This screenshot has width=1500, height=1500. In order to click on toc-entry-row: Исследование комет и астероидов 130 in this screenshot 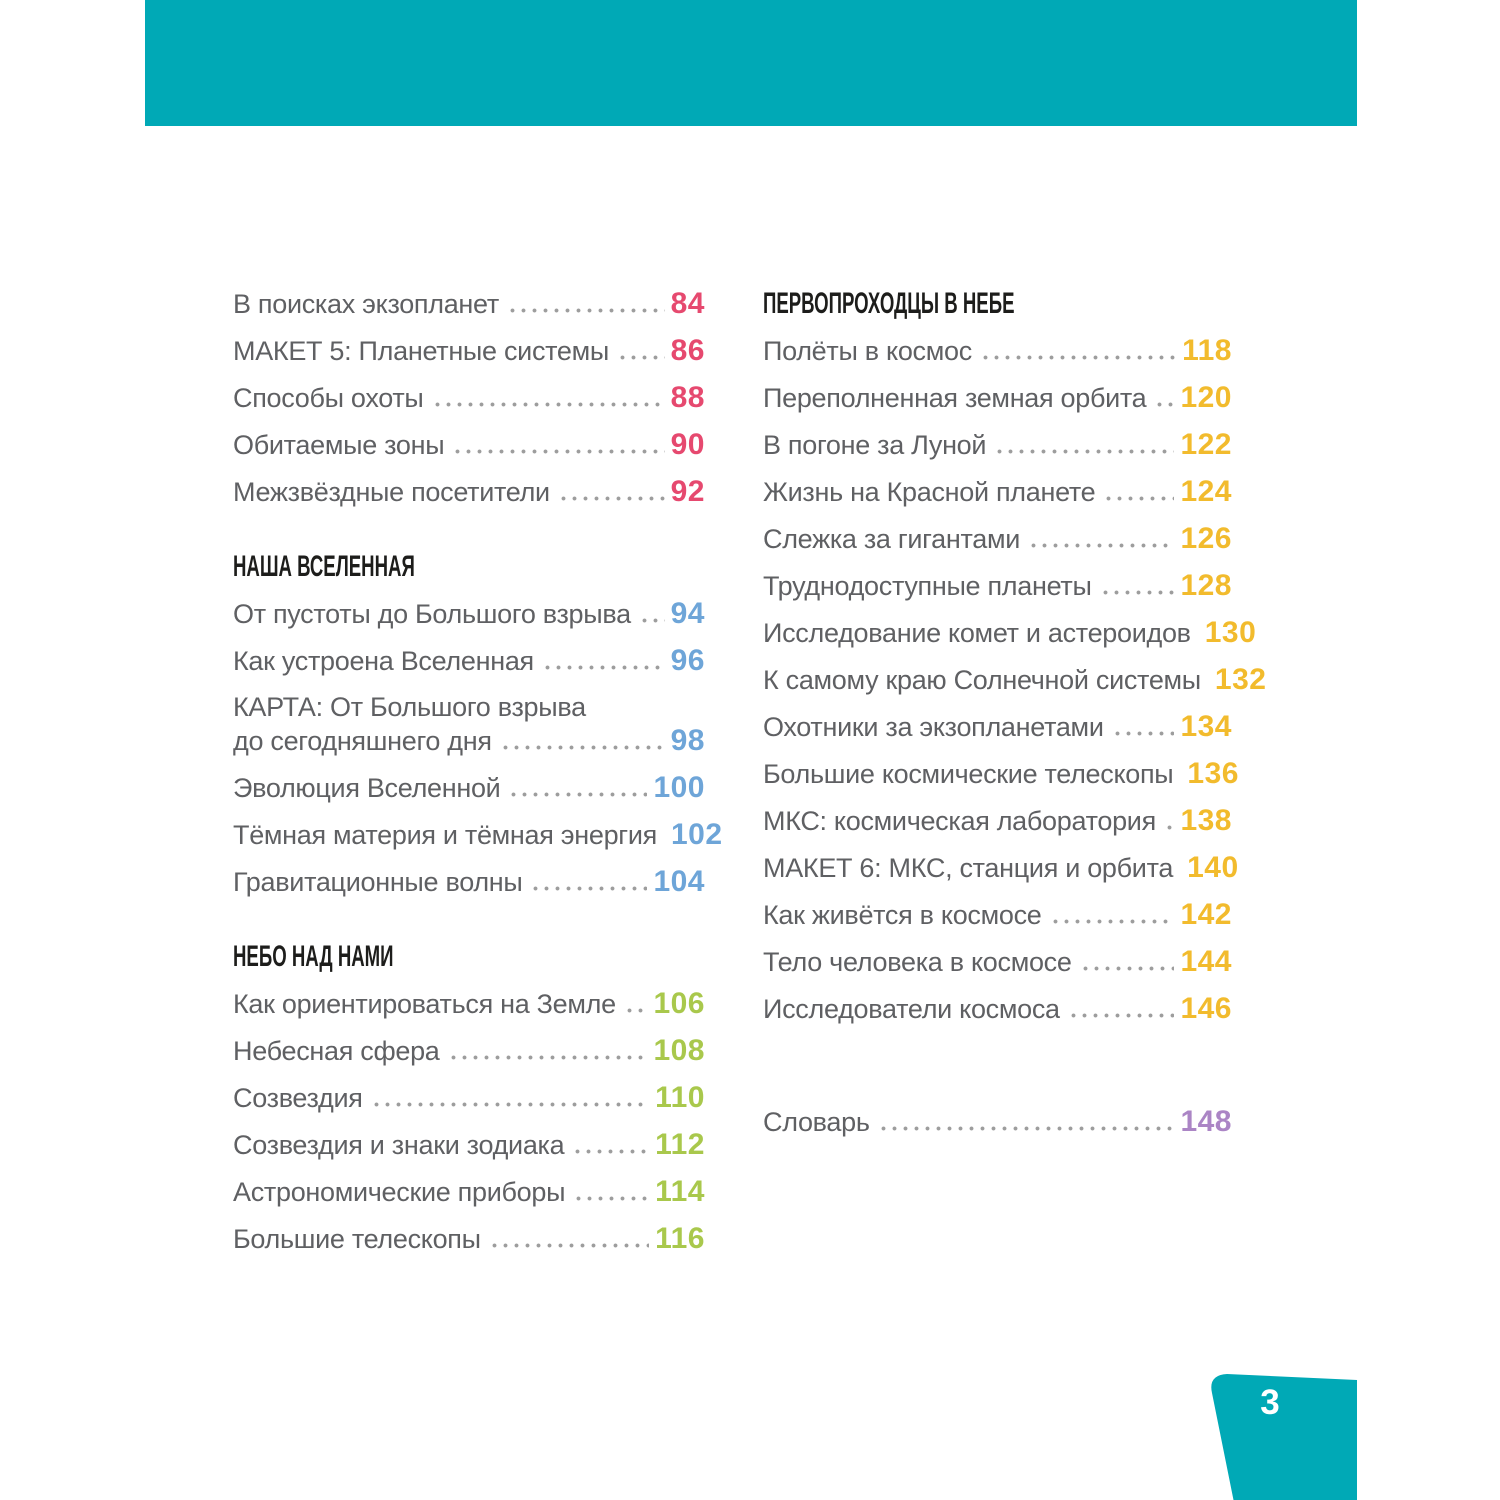, I will do `click(1009, 633)`.